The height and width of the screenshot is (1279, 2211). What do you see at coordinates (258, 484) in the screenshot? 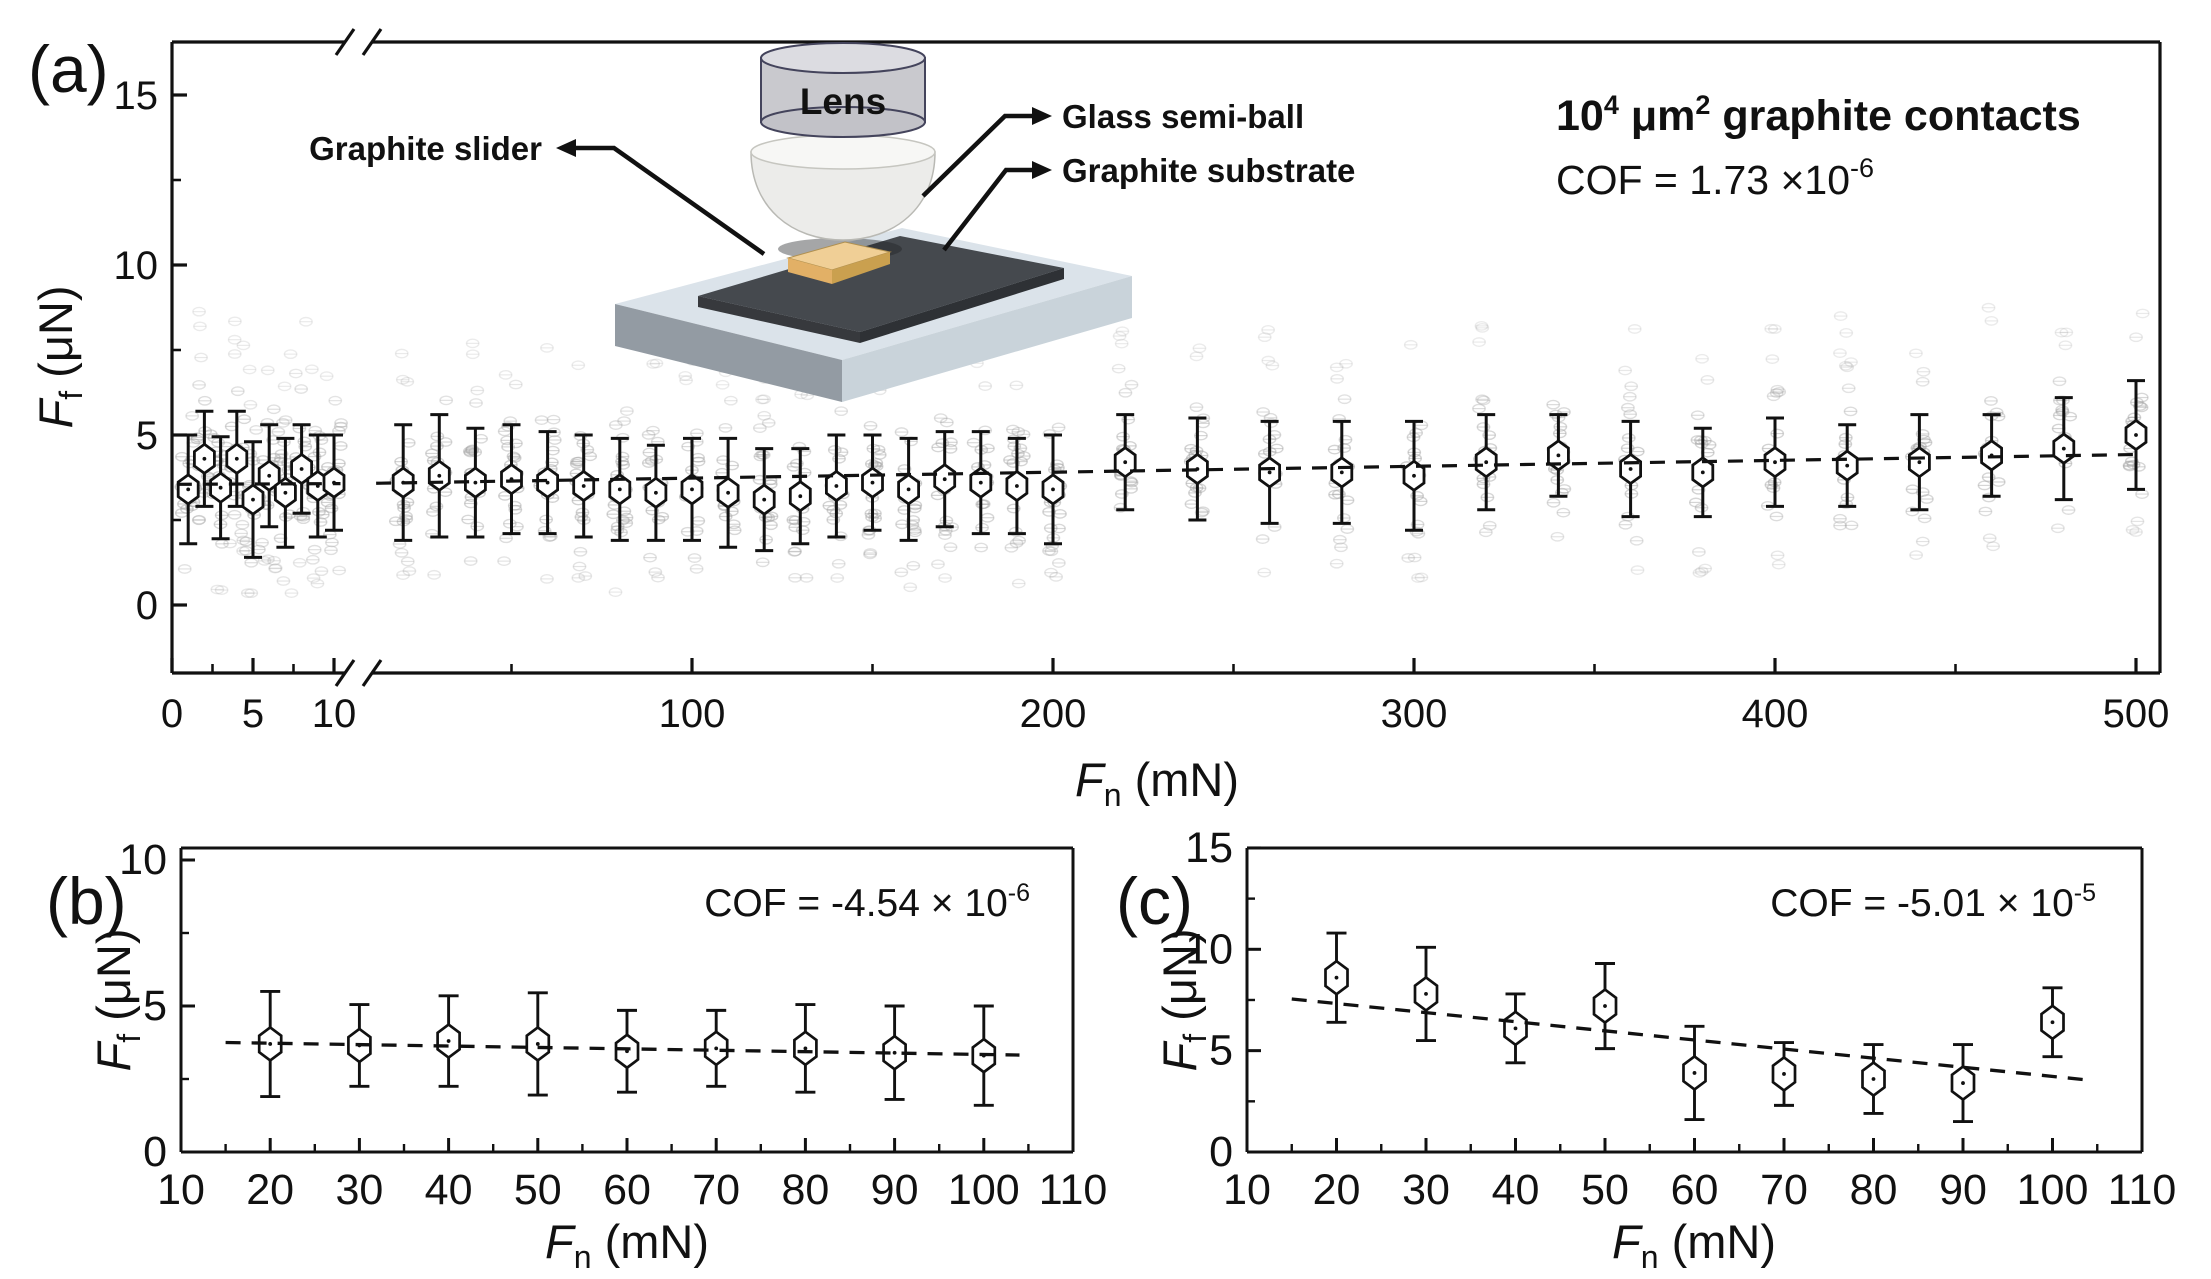
I see `trend-line` at bounding box center [258, 484].